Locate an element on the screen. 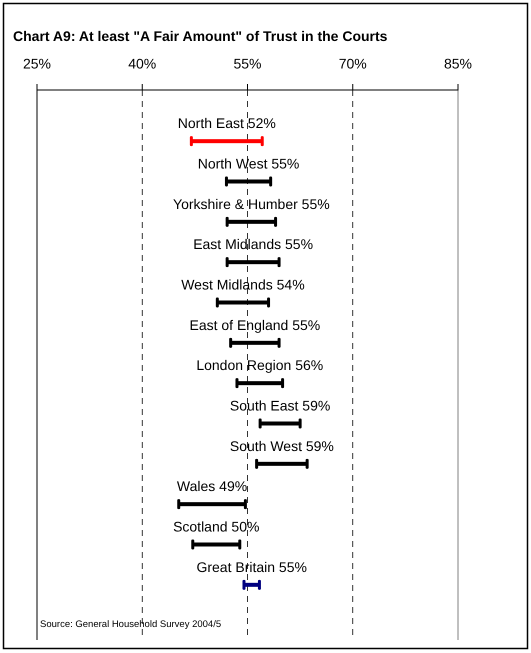  y-tick-label: London Region 56% is located at coordinates (260, 365).